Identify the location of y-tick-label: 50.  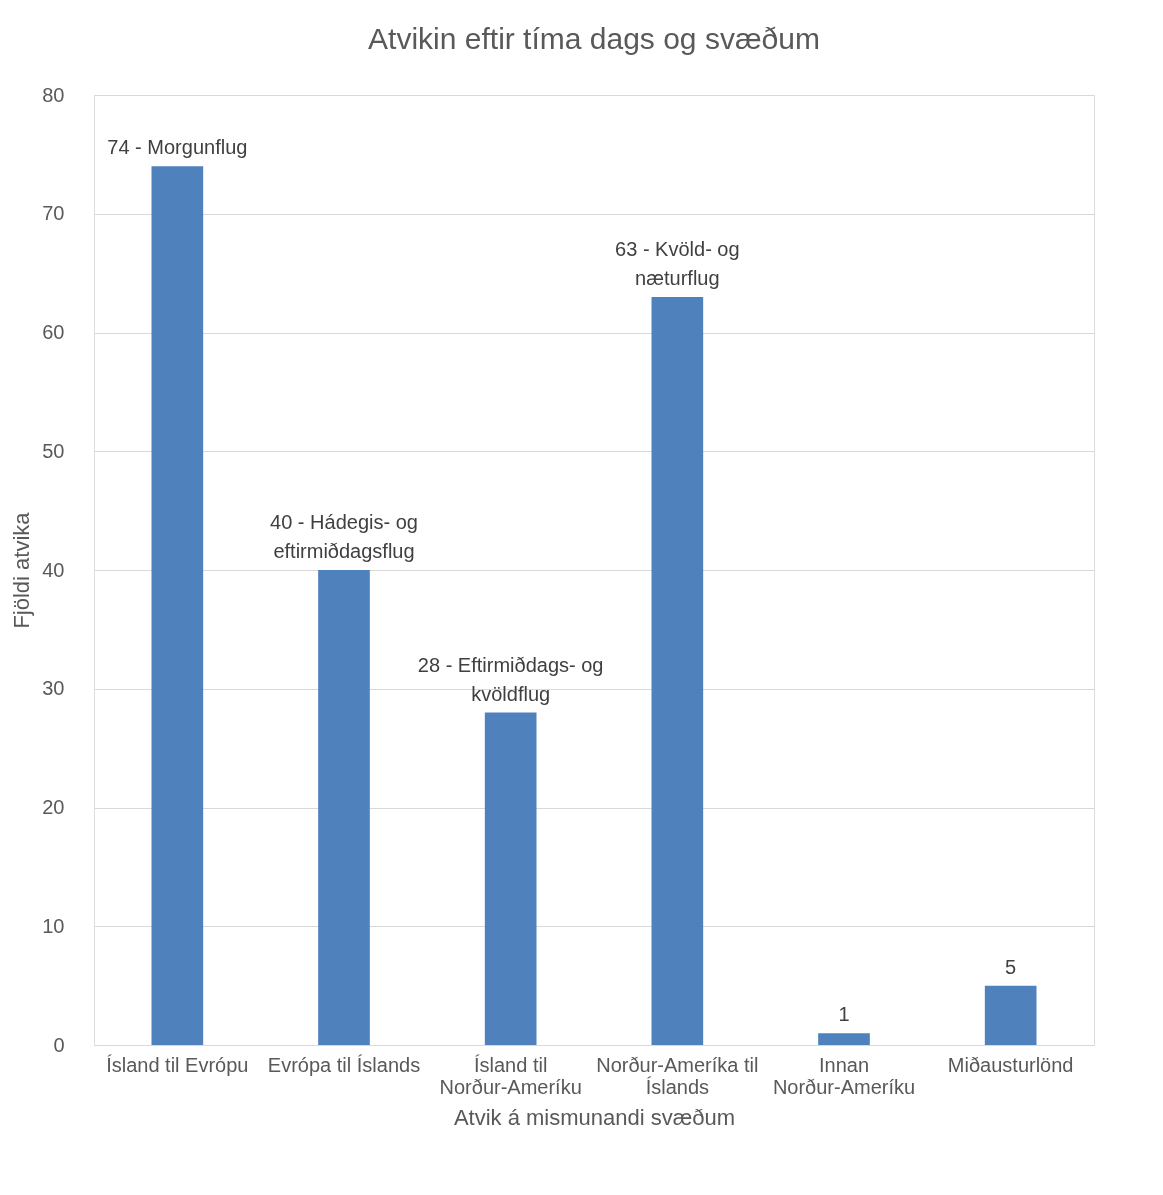
(53, 450).